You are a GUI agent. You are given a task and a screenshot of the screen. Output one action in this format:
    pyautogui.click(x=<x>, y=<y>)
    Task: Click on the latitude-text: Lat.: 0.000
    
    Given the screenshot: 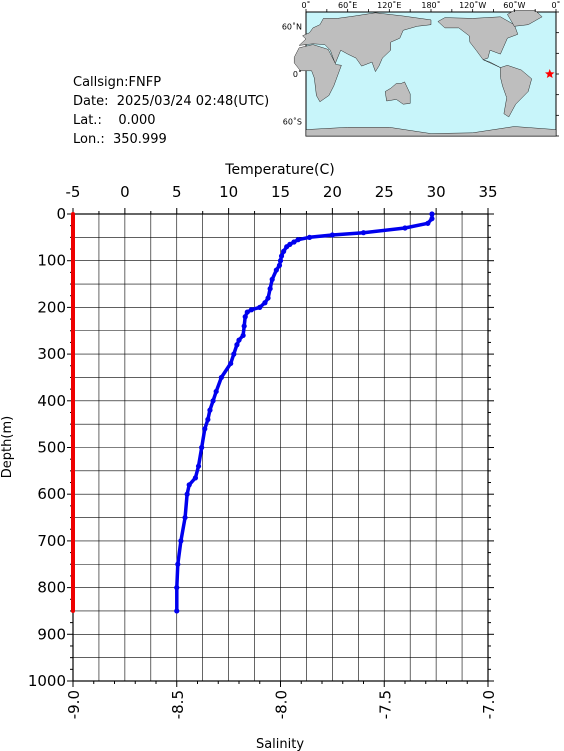 What is the action you would take?
    pyautogui.click(x=114, y=120)
    